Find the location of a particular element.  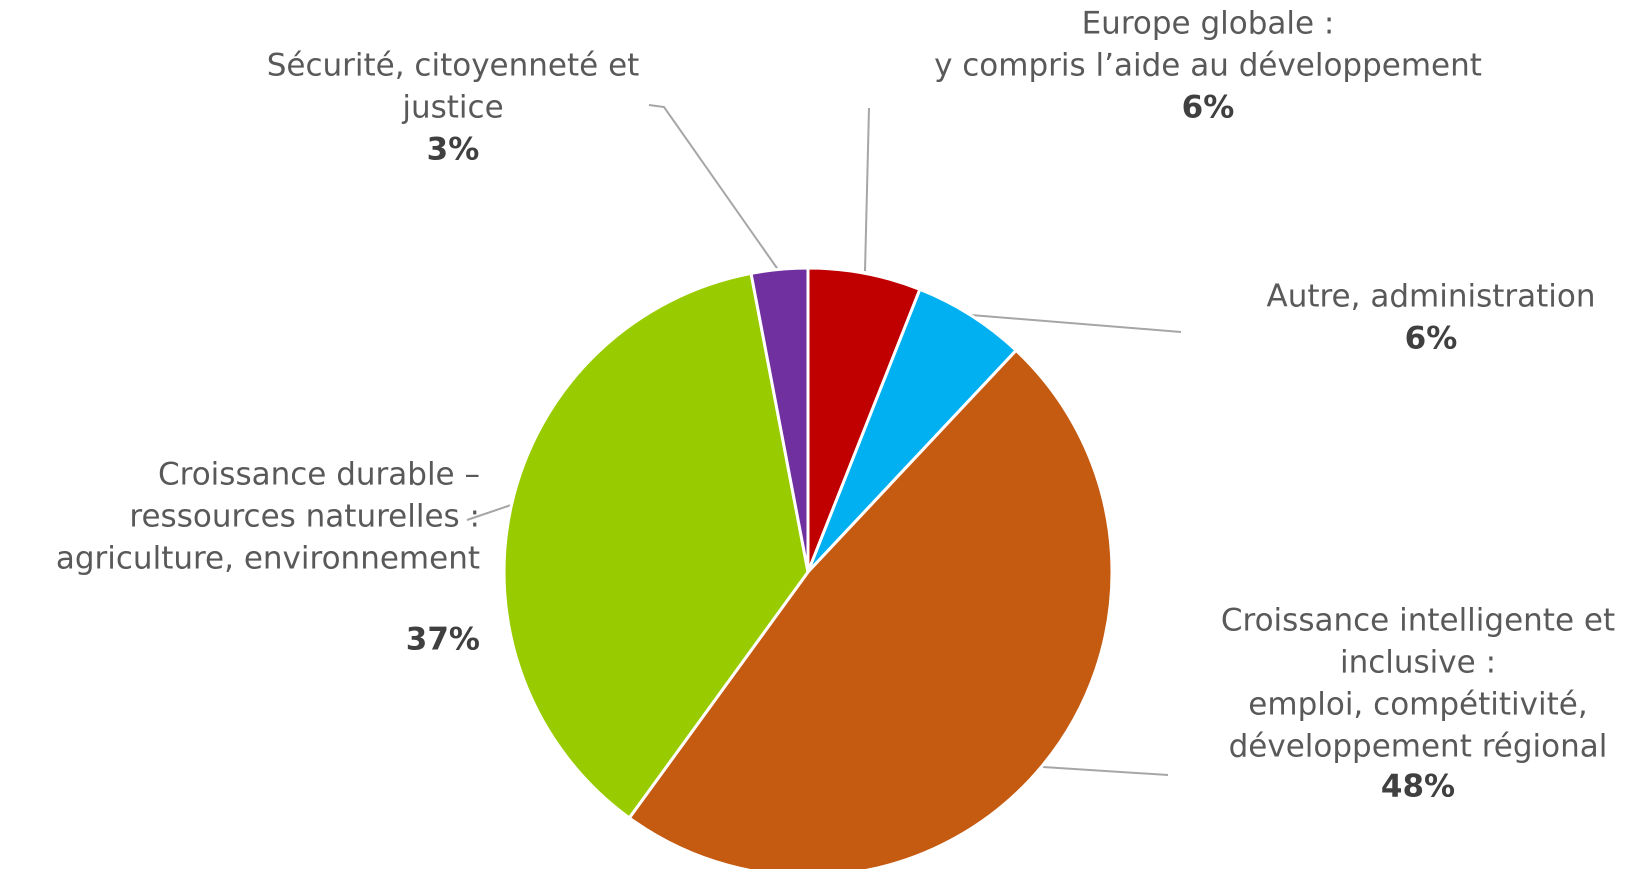

slice-label: développement régional is located at coordinates (1418, 747).